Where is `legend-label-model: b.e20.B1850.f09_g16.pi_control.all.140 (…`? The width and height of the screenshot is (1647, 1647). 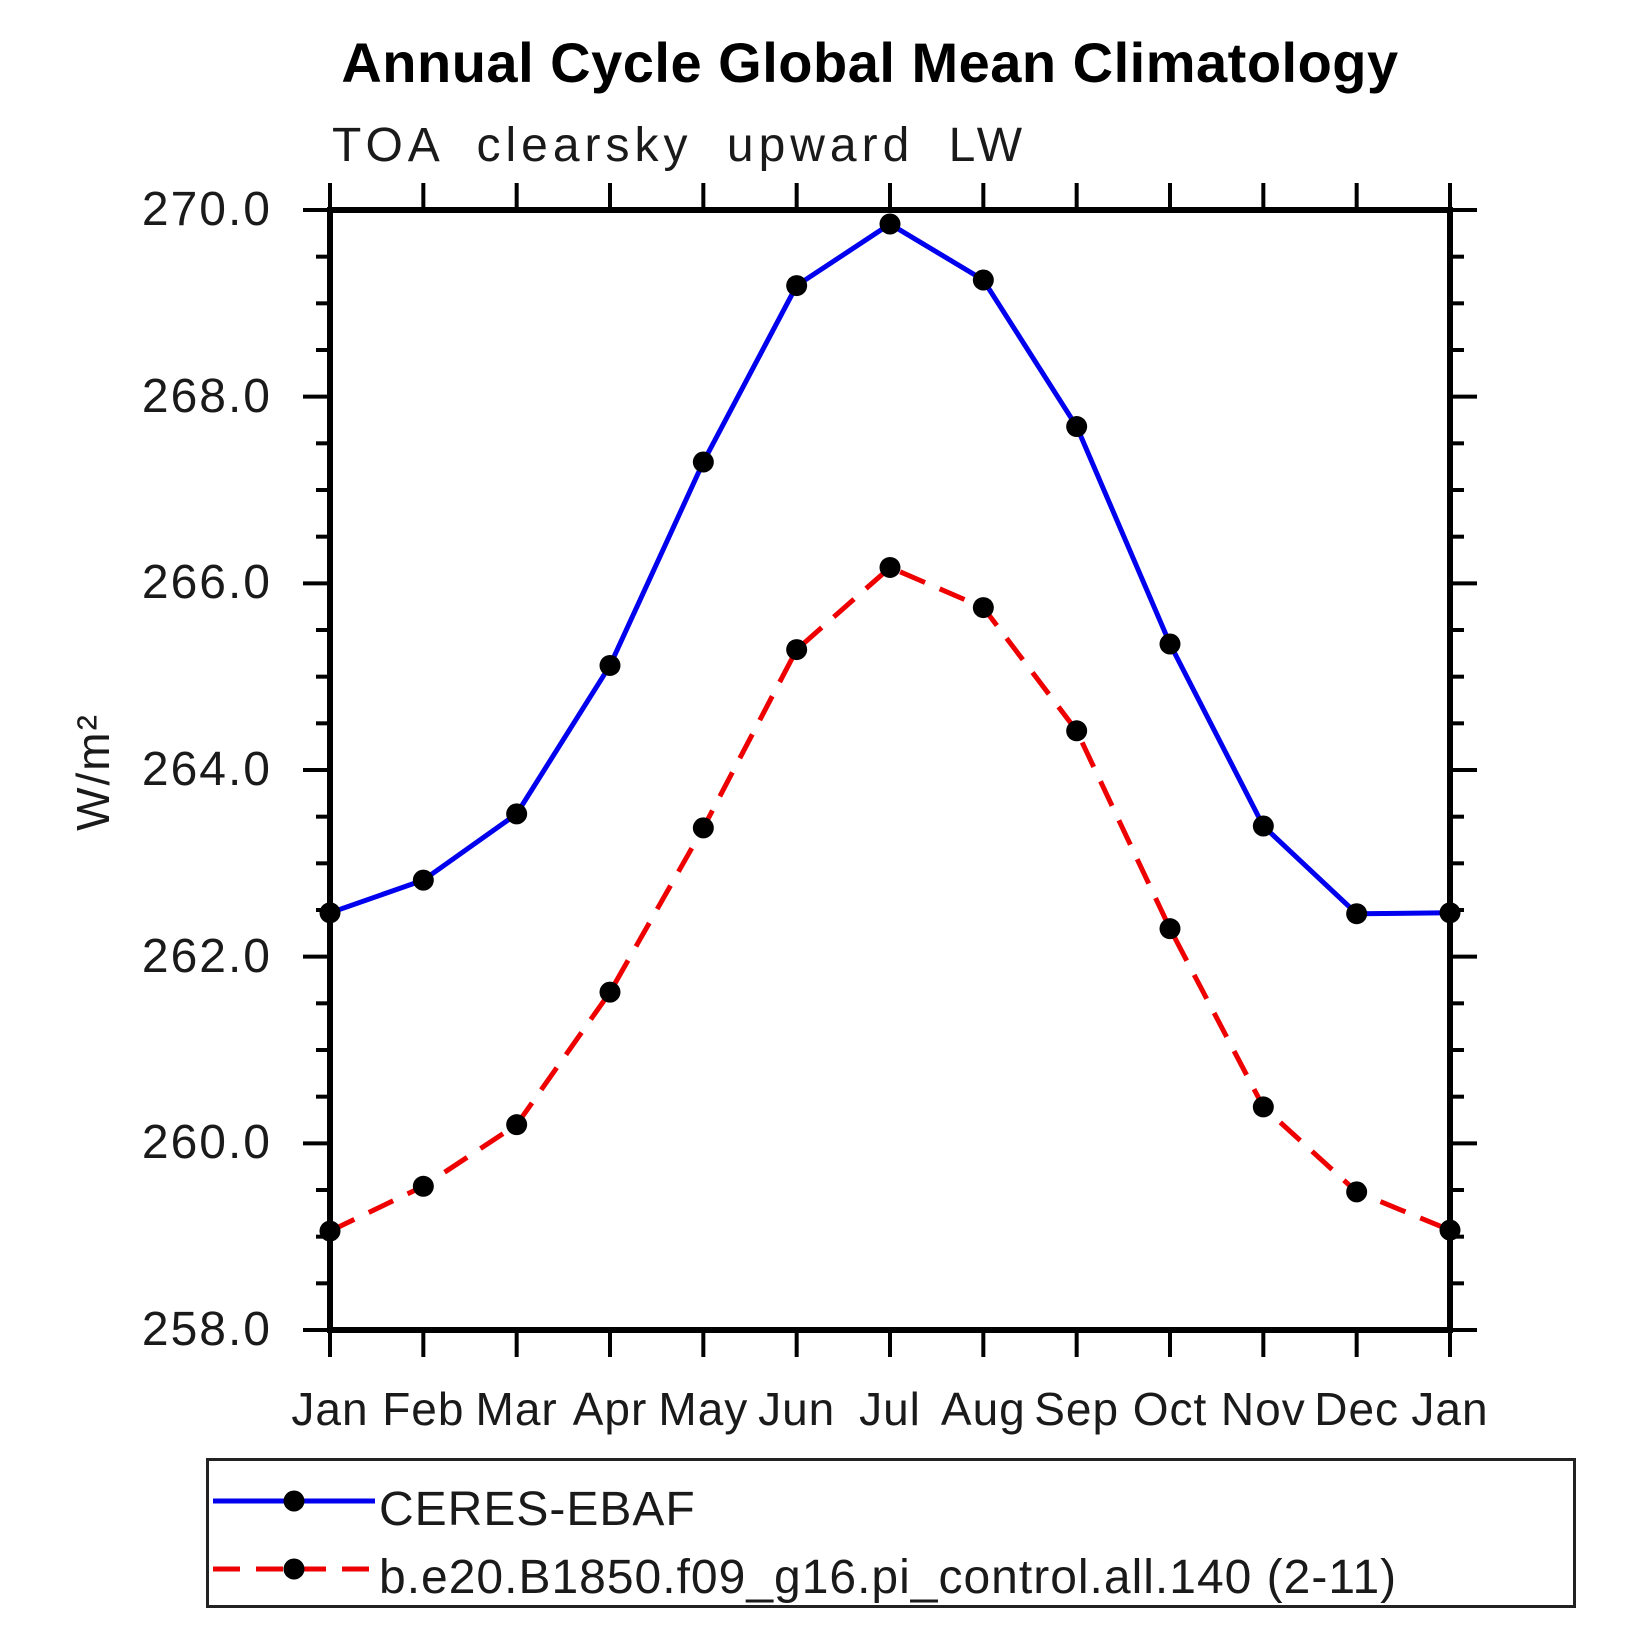 legend-label-model: b.e20.B1850.f09_g16.pi_control.all.140 (… is located at coordinates (888, 1577).